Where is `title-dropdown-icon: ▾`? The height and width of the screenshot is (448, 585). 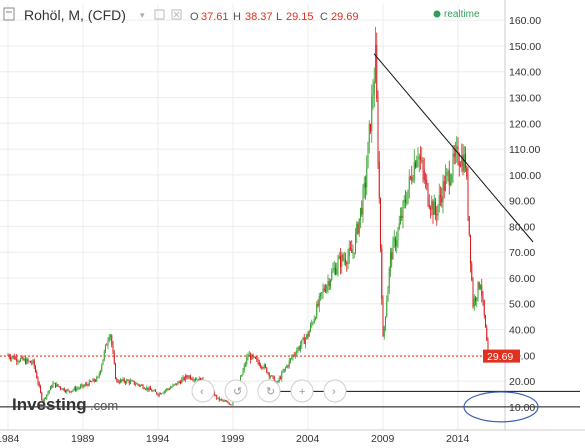
title-dropdown-icon: ▾ is located at coordinates (142, 15).